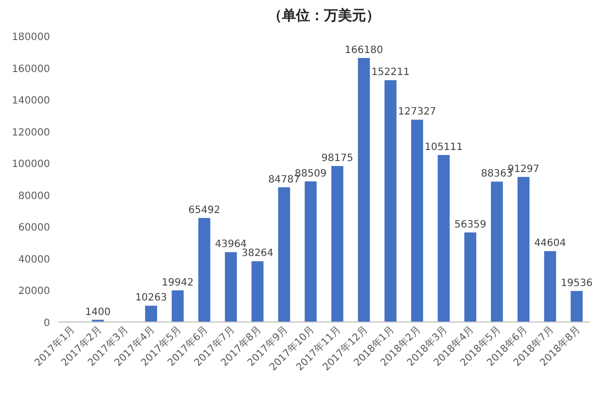 Image resolution: width=603 pixels, height=398 pixels. I want to click on y-tick-label: 120000, so click(31, 132).